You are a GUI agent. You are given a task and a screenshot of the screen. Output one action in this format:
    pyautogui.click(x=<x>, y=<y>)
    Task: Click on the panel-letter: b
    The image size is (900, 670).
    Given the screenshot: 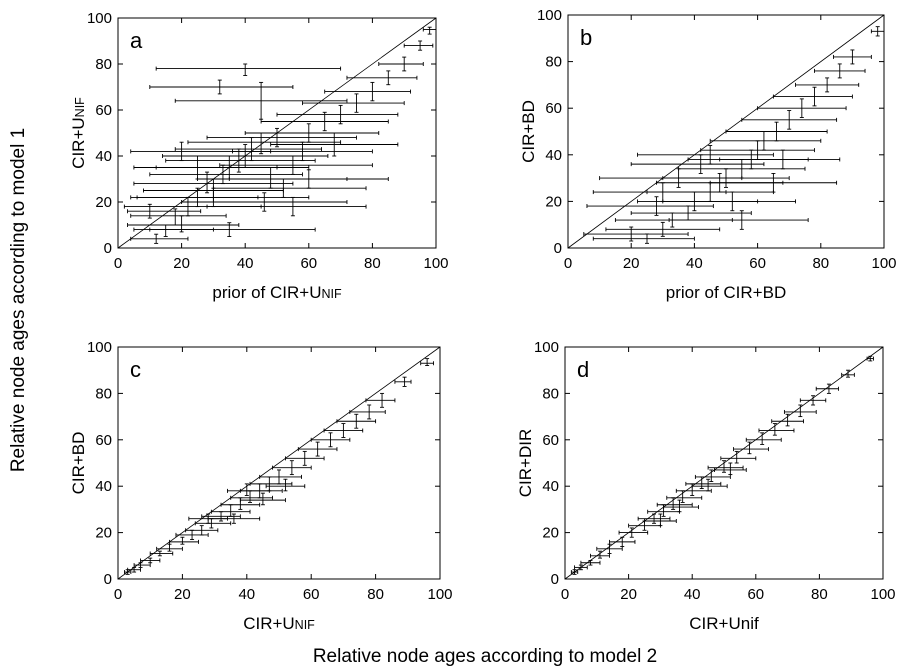 What is the action you would take?
    pyautogui.click(x=586, y=37)
    